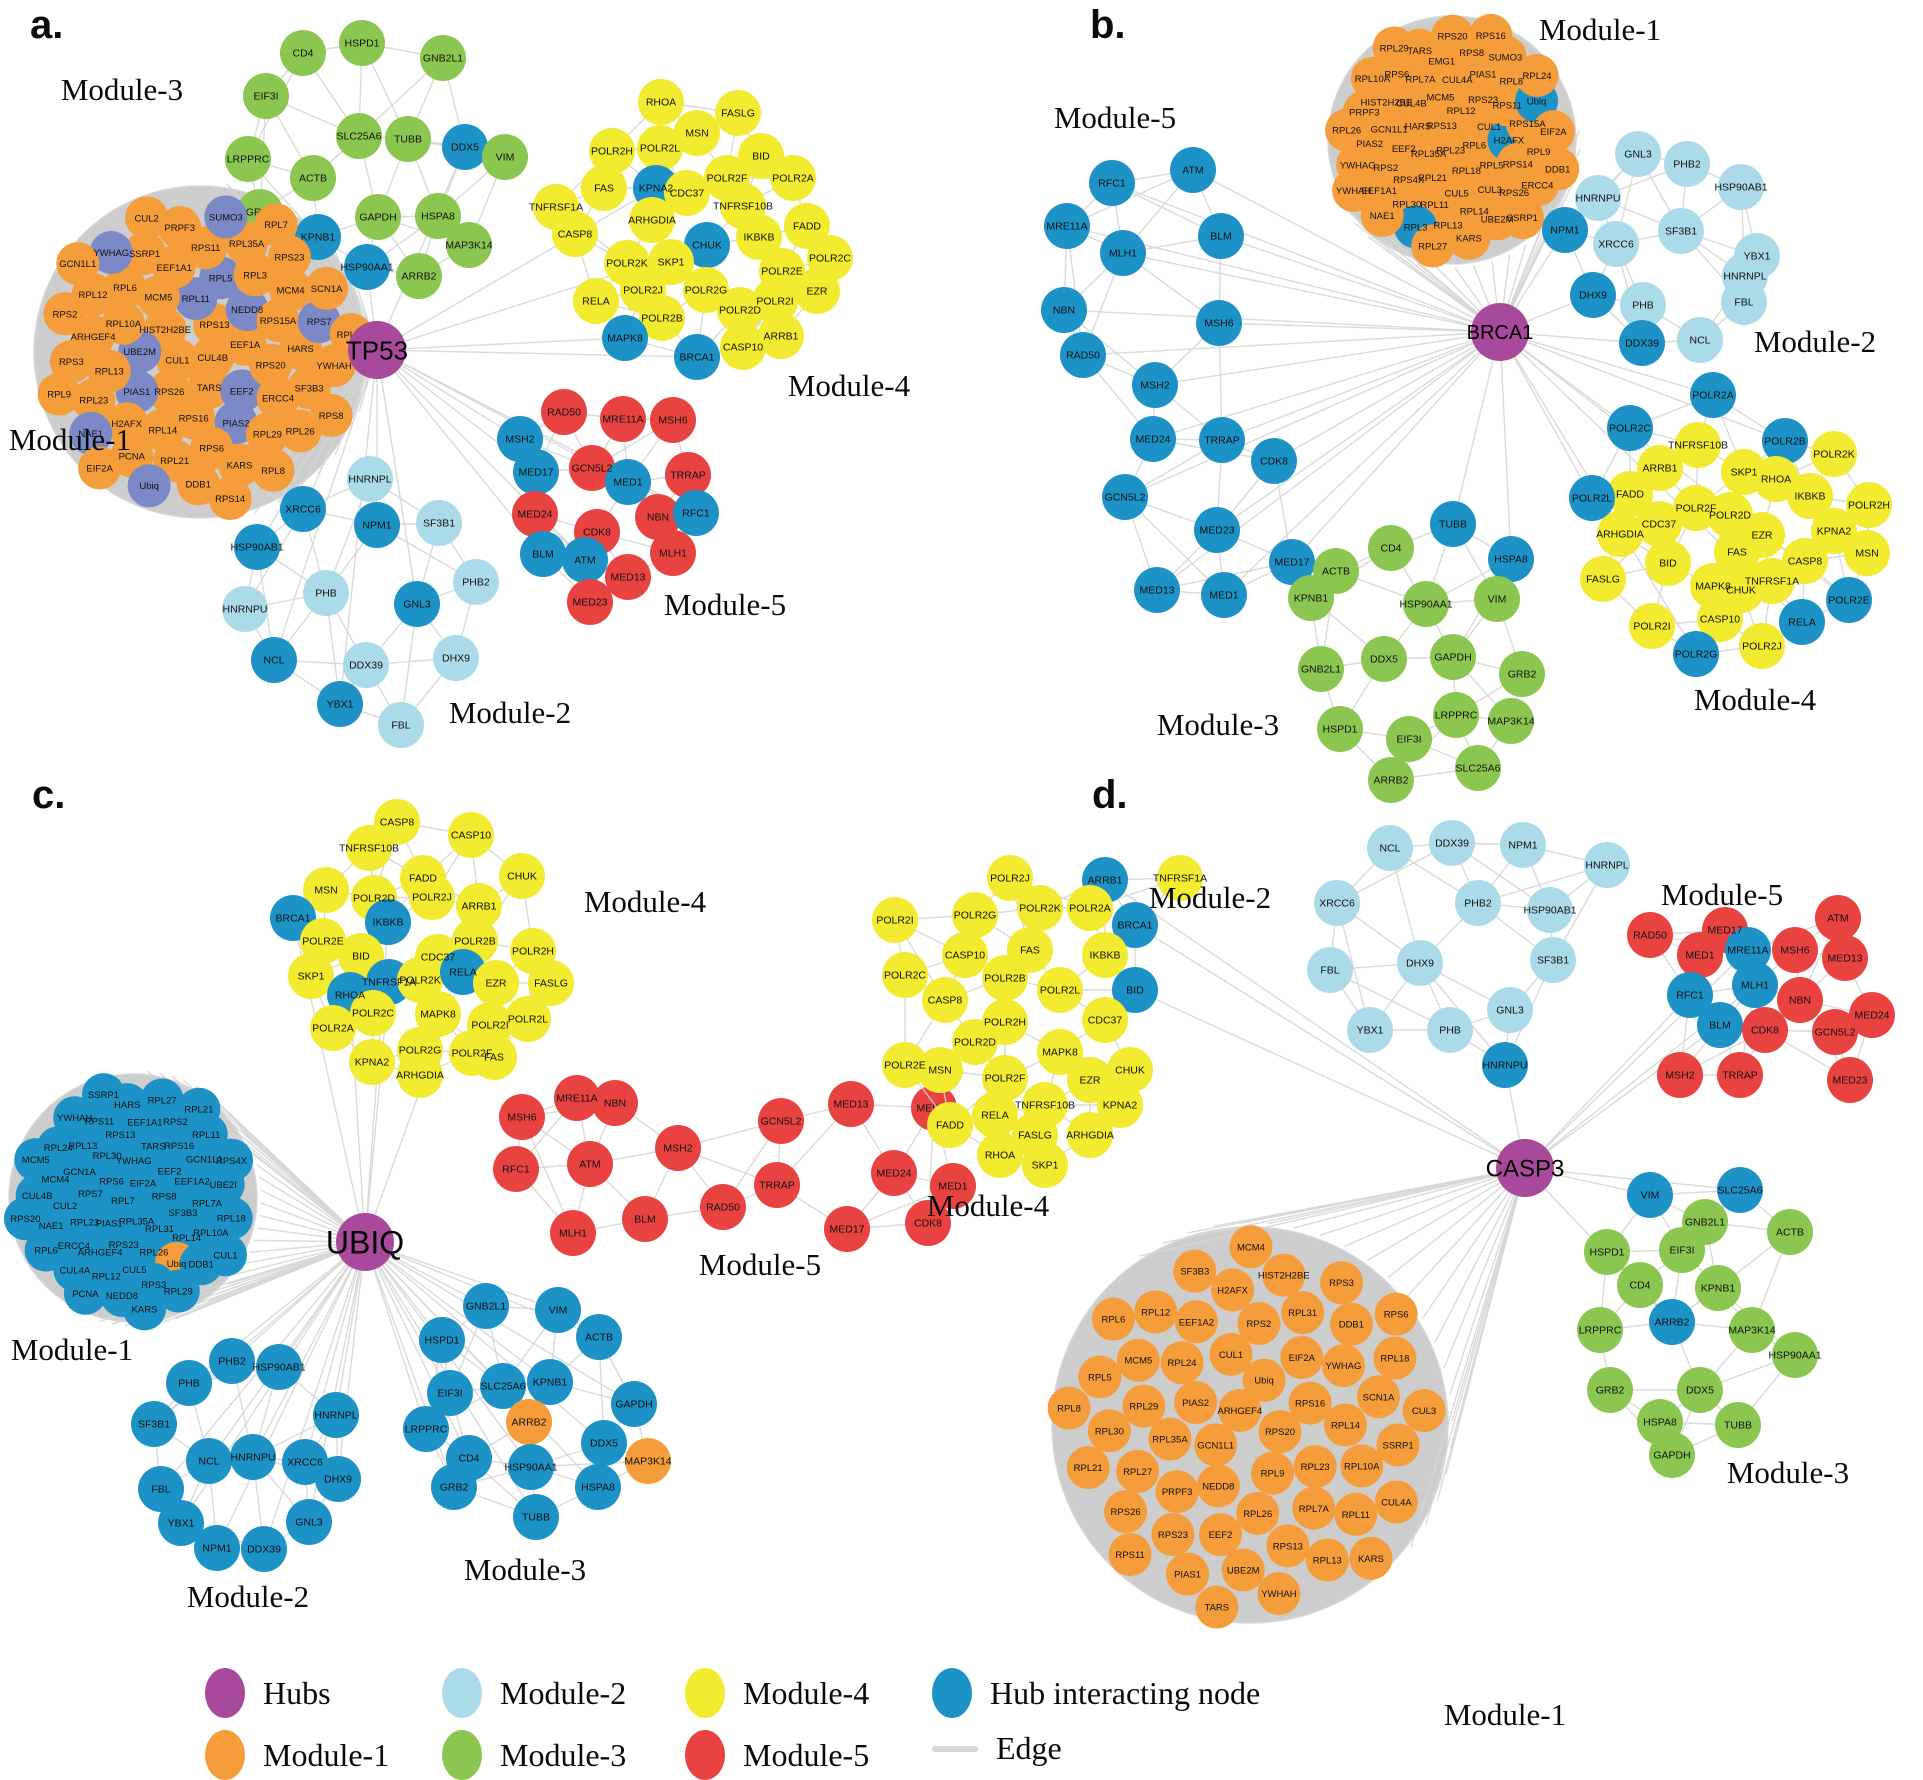 The width and height of the screenshot is (1923, 1780). I want to click on gene-node-NCL, so click(1390, 848).